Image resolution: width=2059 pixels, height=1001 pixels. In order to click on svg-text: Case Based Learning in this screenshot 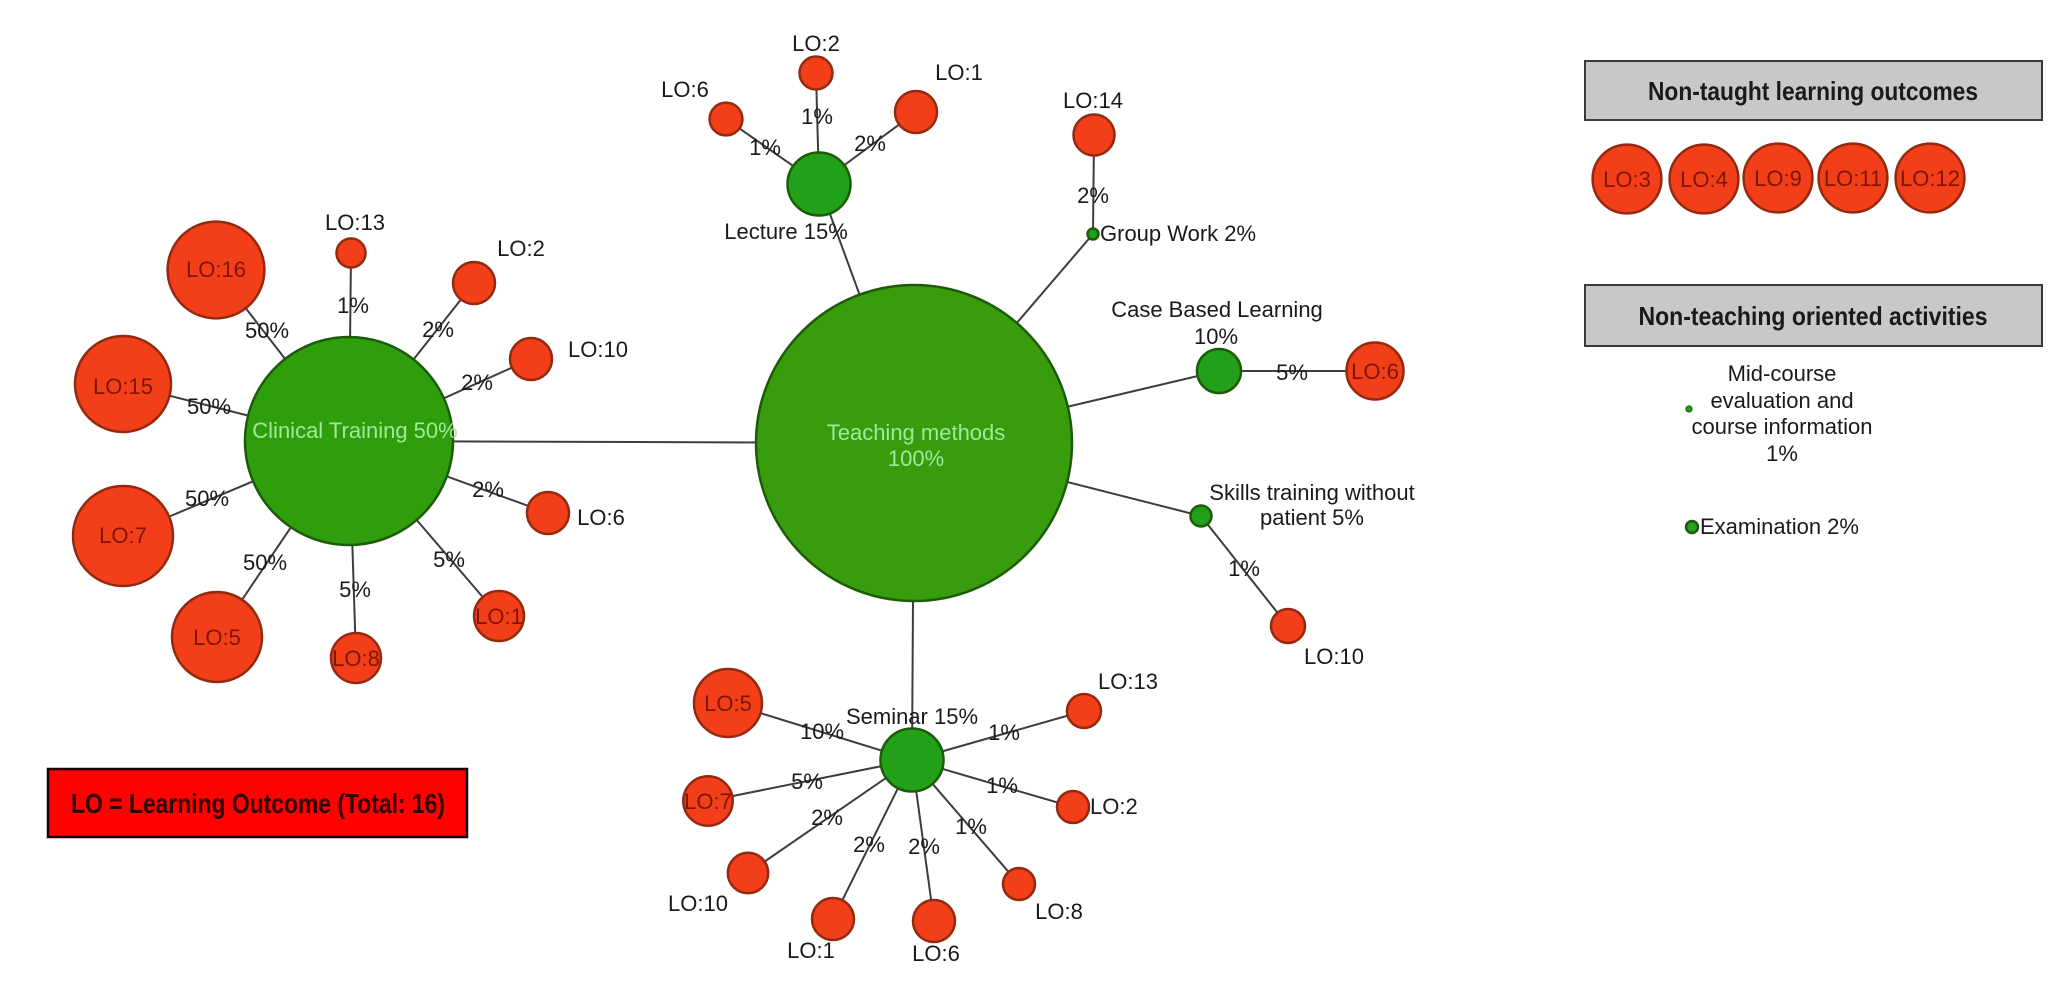, I will do `click(1217, 309)`.